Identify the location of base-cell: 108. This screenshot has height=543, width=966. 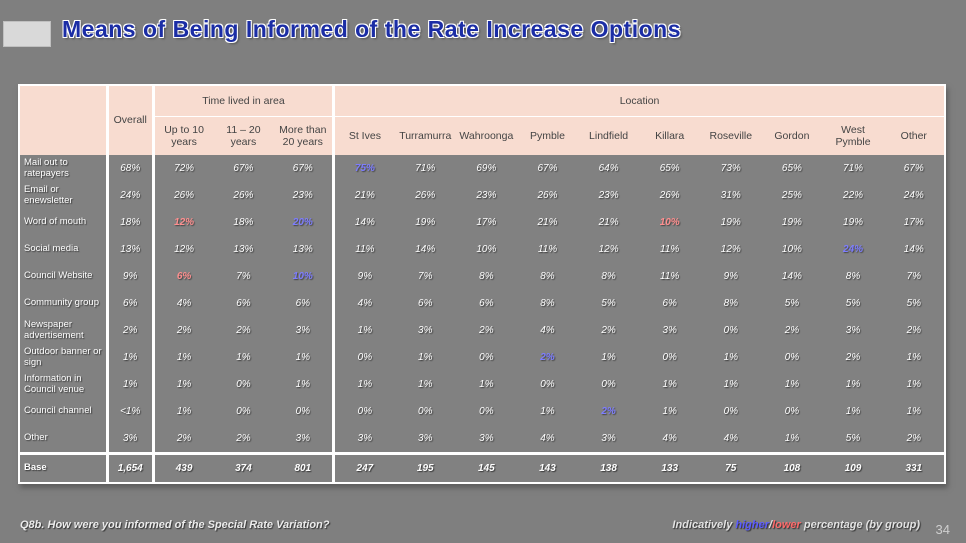
(792, 467).